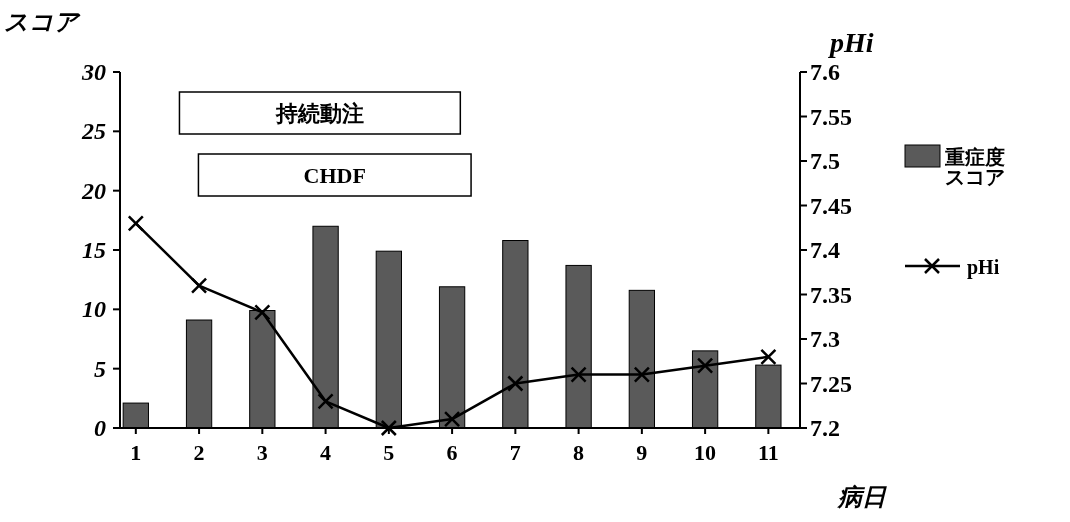  I want to click on y2-tick-label: 7.4, so click(825, 250).